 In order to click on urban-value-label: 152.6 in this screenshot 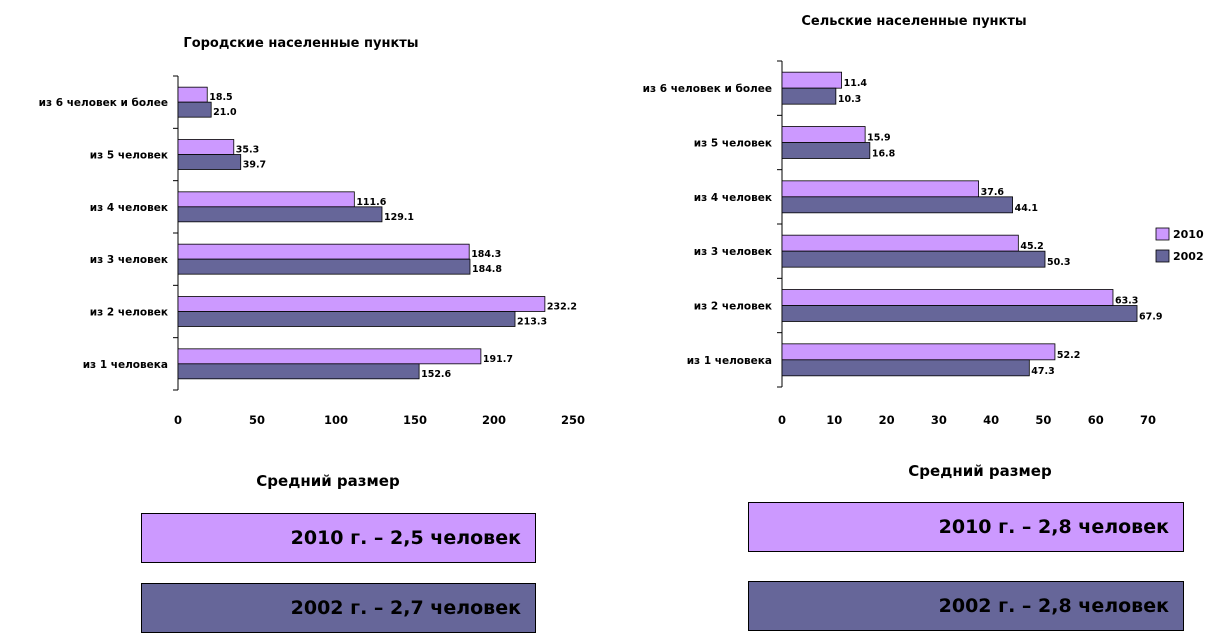, I will do `click(436, 374)`.